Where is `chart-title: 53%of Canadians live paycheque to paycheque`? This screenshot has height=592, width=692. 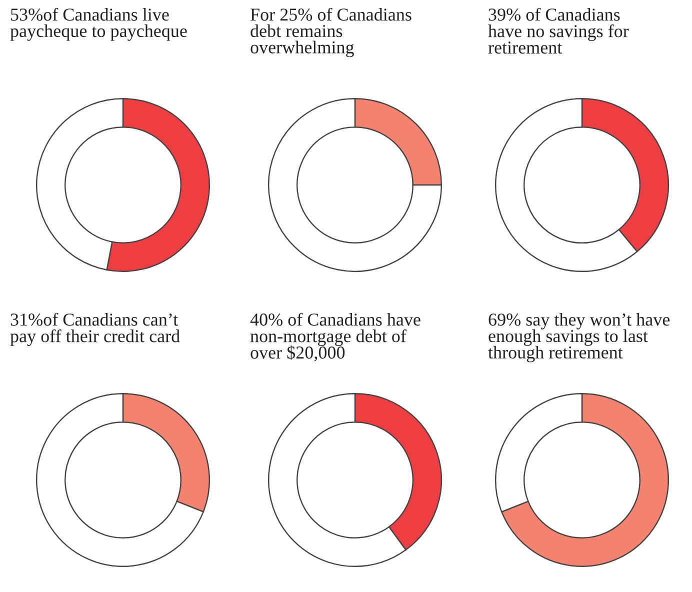 chart-title: 53%of Canadians live paycheque to paycheque is located at coordinates (98, 24).